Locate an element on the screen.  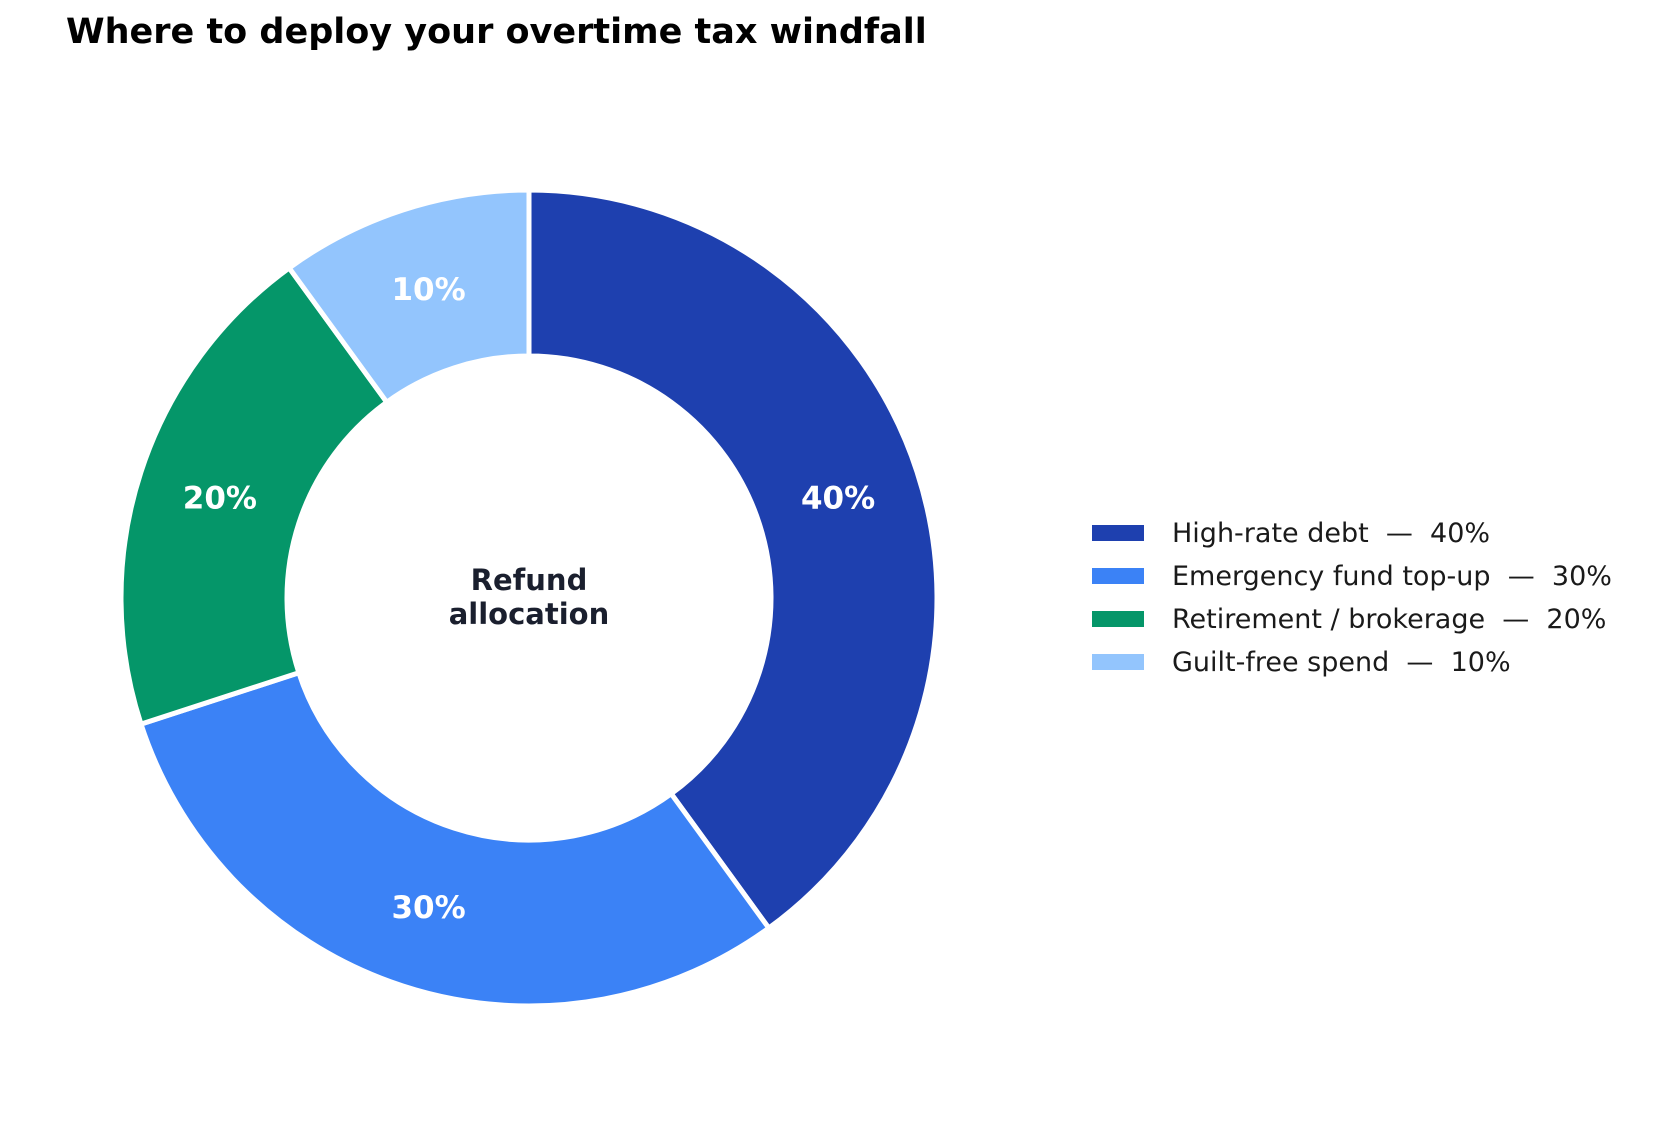
legend-label-2: Emergency fund top-up — 30% is located at coordinates (1392, 576).